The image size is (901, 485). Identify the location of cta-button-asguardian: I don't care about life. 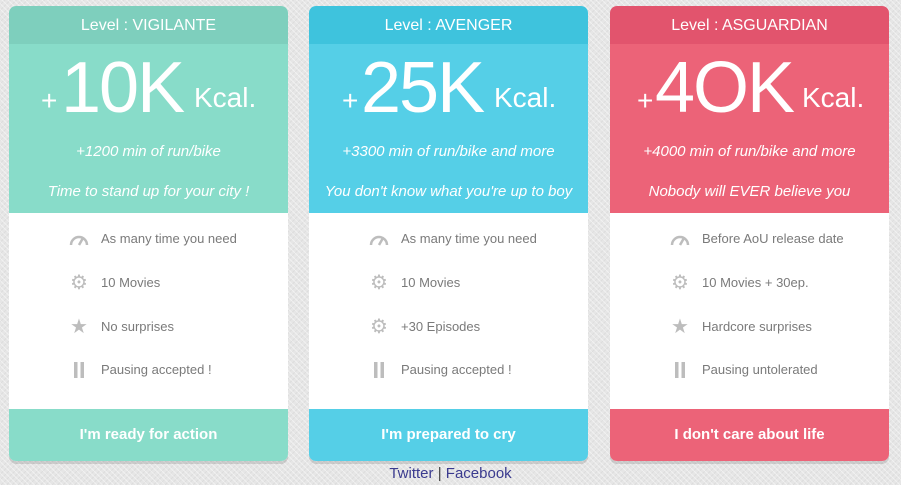
(749, 435).